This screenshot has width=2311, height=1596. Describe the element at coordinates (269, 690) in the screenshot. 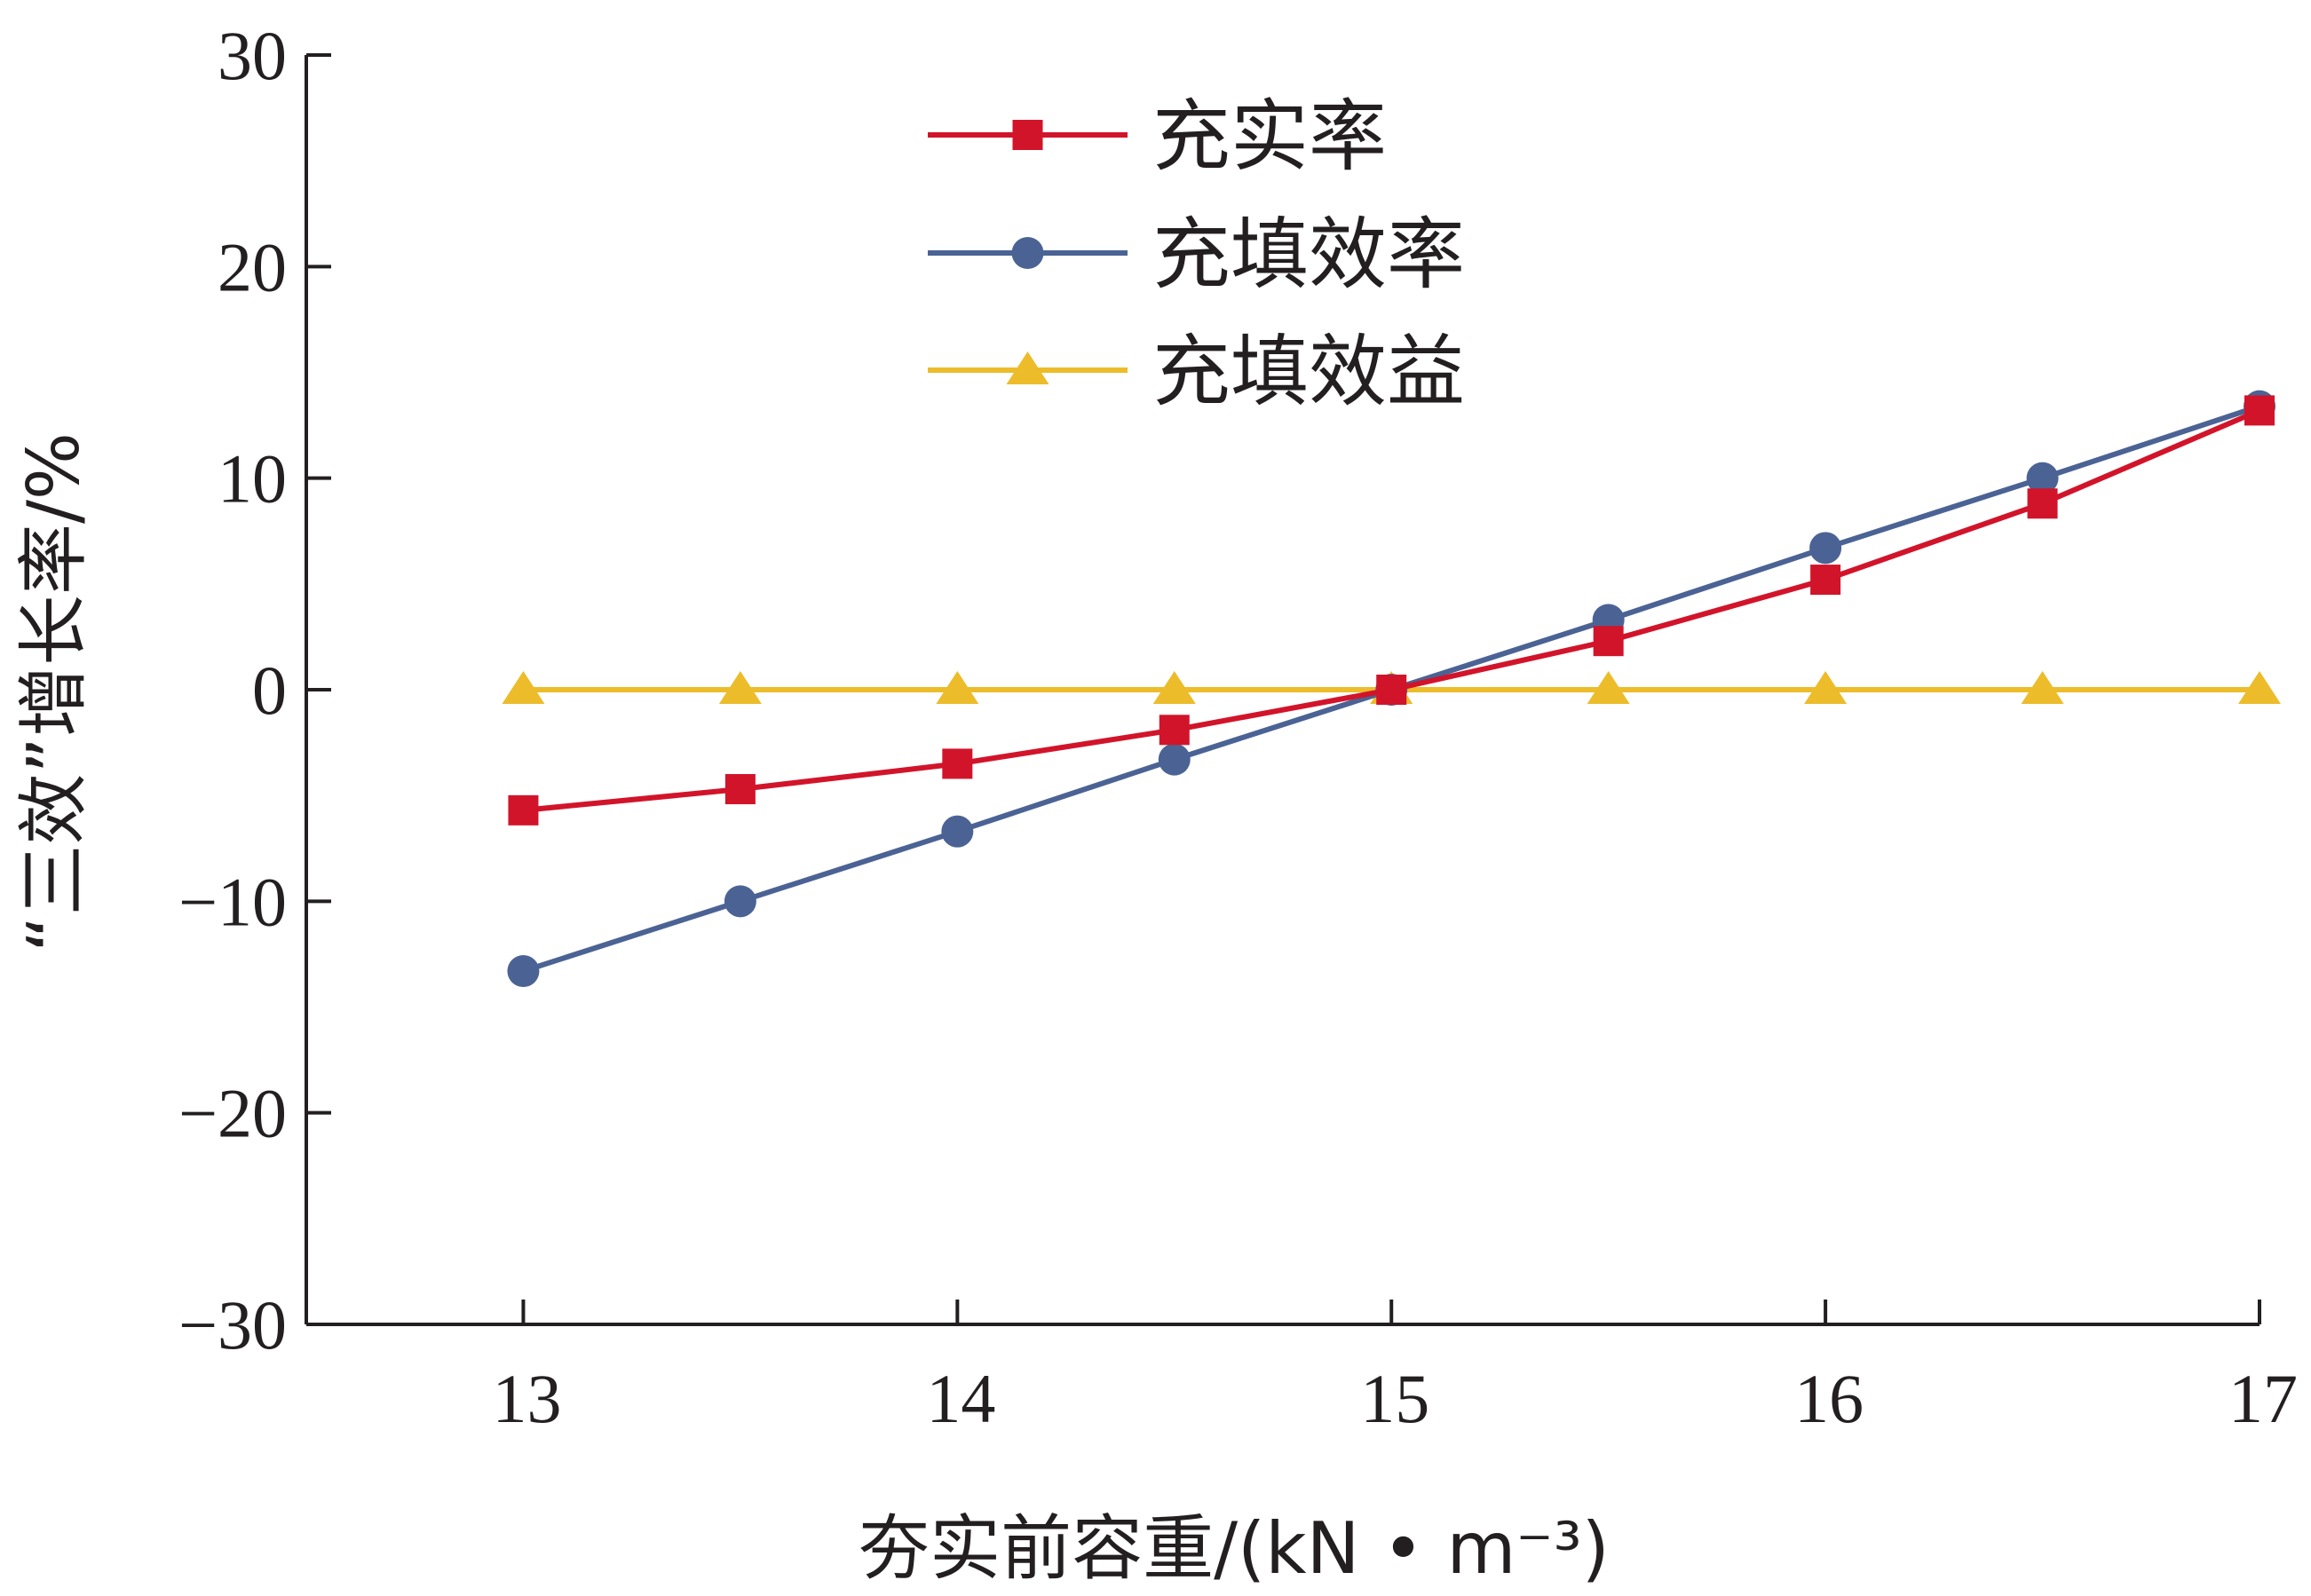

I see `y-tick-label: 0` at that location.